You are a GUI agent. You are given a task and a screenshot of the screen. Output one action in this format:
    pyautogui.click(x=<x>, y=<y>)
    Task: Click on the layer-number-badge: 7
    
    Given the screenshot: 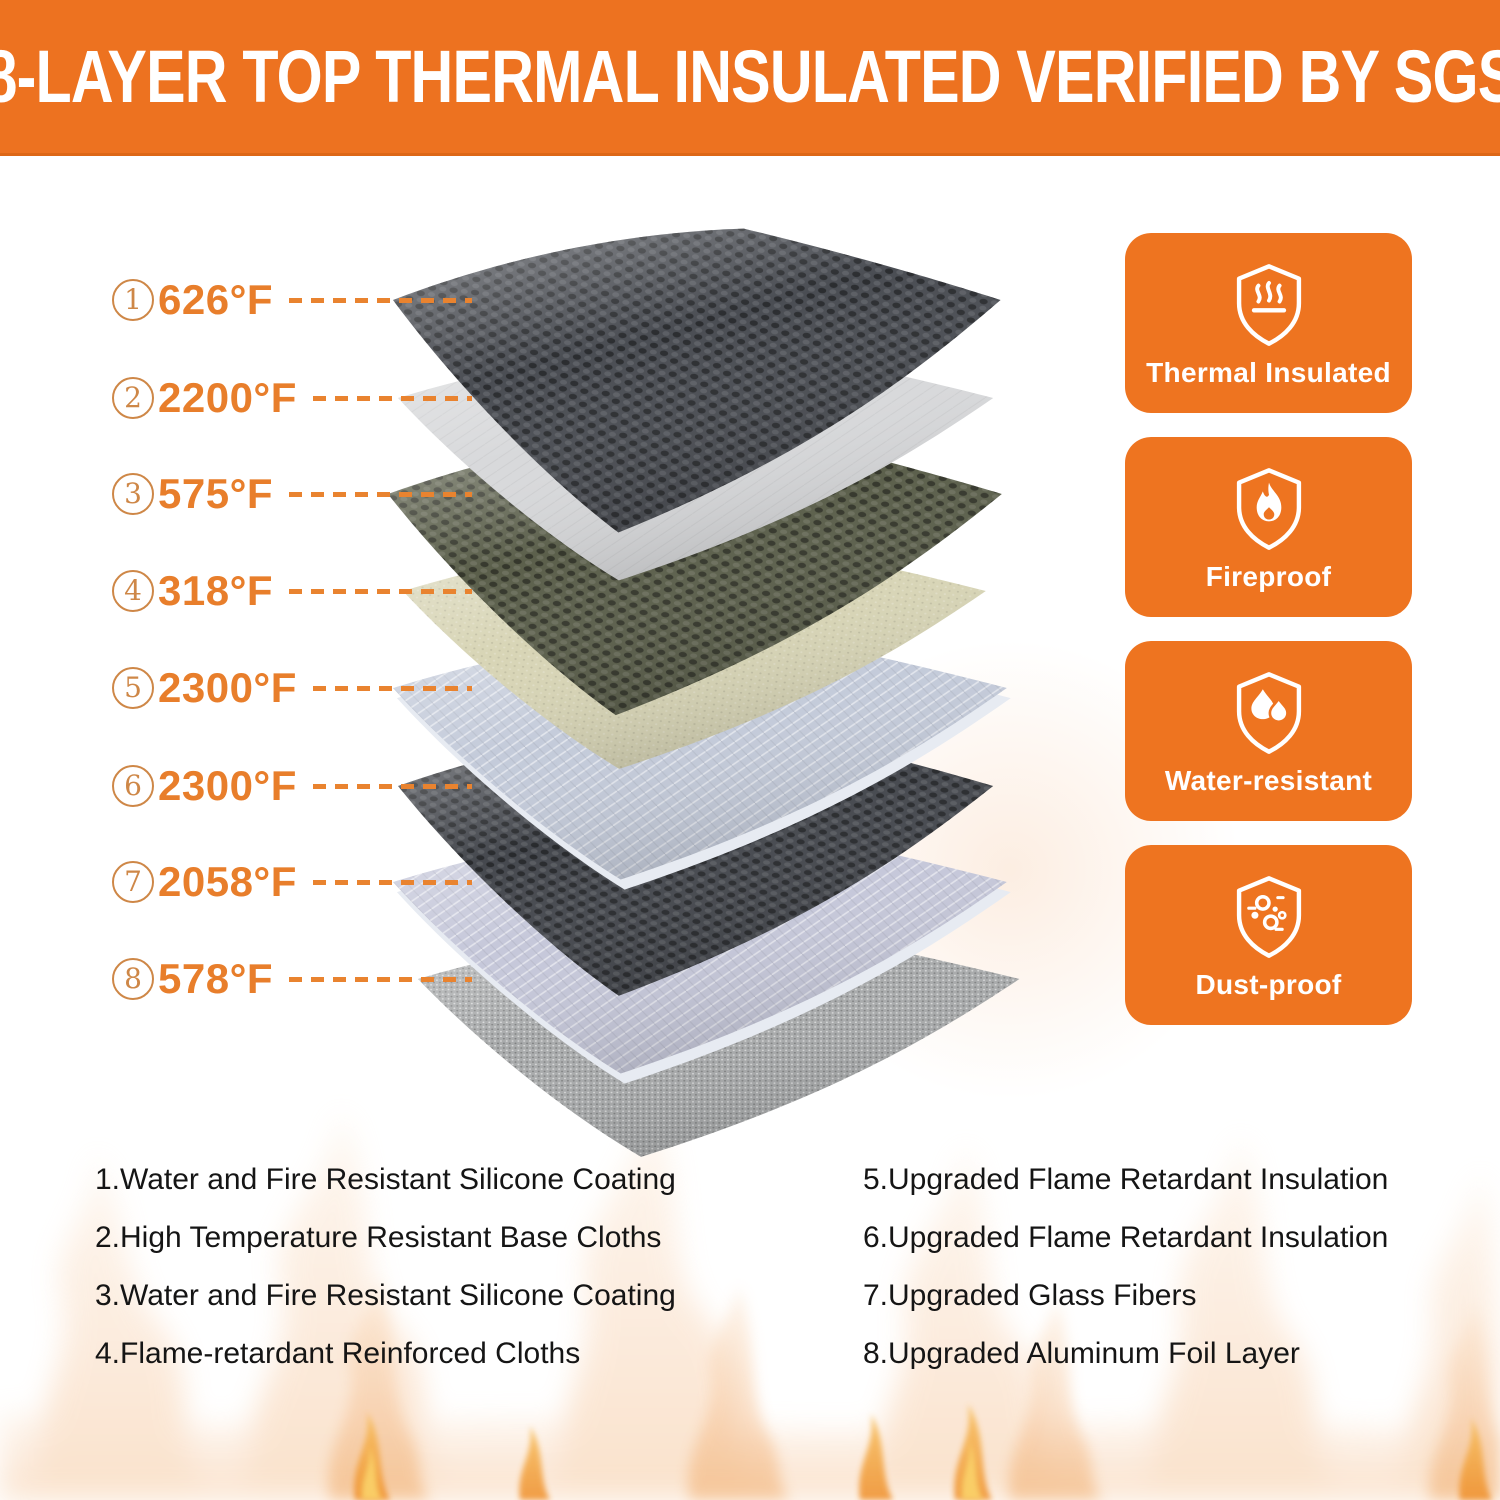 What is the action you would take?
    pyautogui.click(x=133, y=882)
    